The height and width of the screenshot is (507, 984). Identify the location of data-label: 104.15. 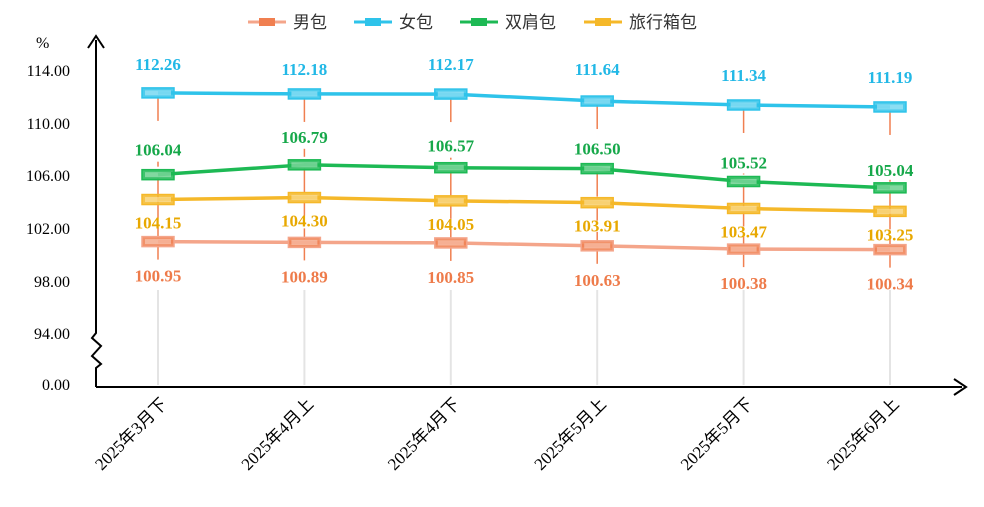
(158, 223).